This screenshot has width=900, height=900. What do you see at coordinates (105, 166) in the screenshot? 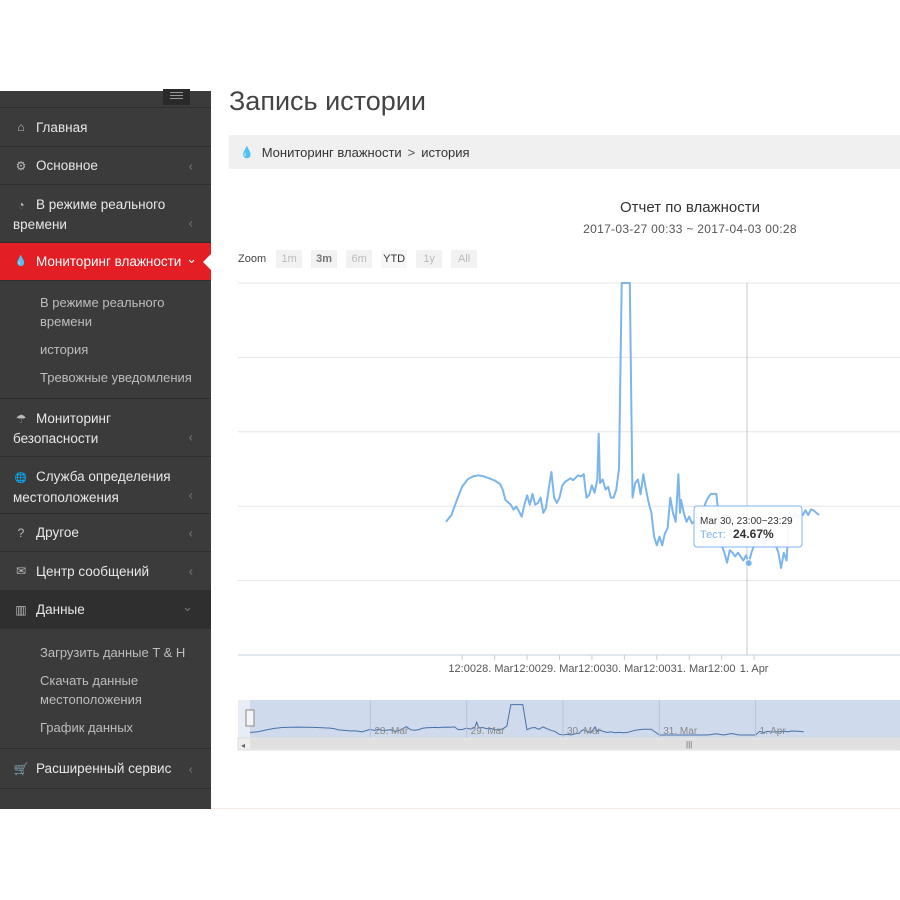
I see `sidebar-item-basic: ⚙ Основное ‹` at bounding box center [105, 166].